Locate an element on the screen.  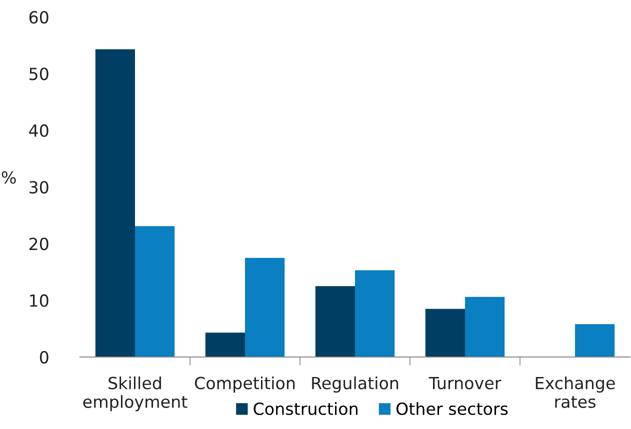
x-tick-label: Competition is located at coordinates (244, 384).